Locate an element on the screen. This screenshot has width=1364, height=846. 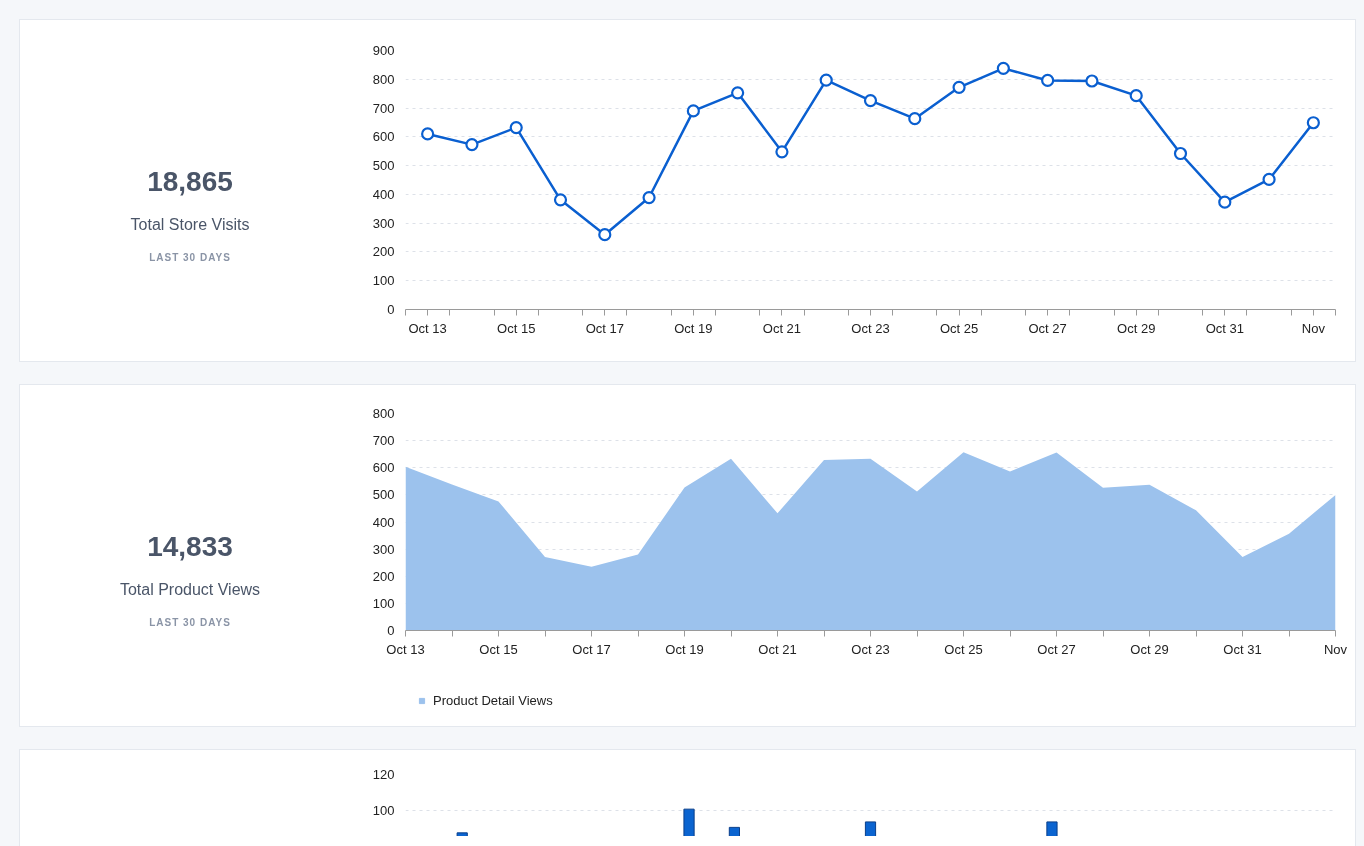
legend-label: Product Detail Views is located at coordinates (493, 700).